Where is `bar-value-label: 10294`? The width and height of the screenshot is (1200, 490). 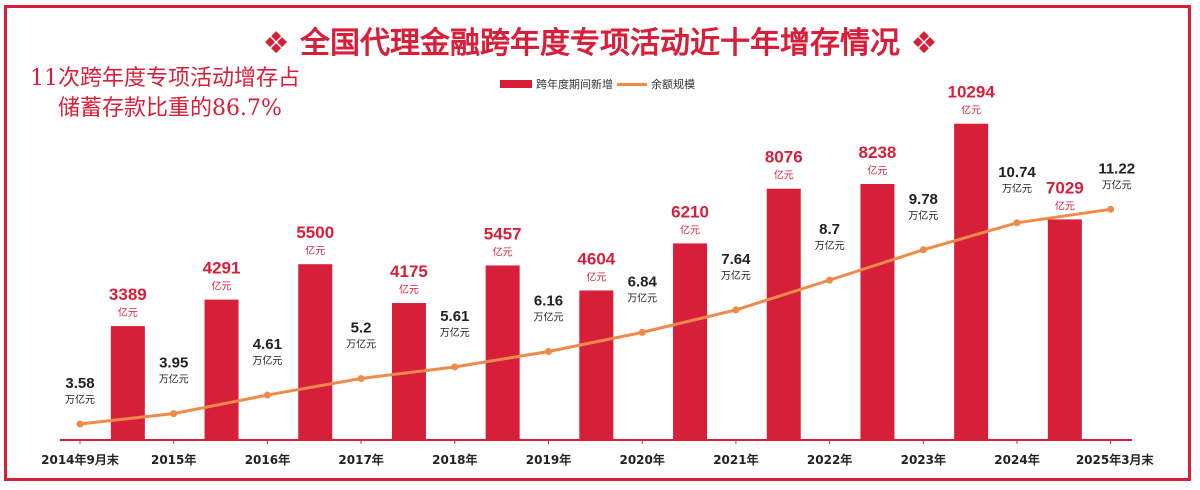 bar-value-label: 10294 is located at coordinates (972, 92).